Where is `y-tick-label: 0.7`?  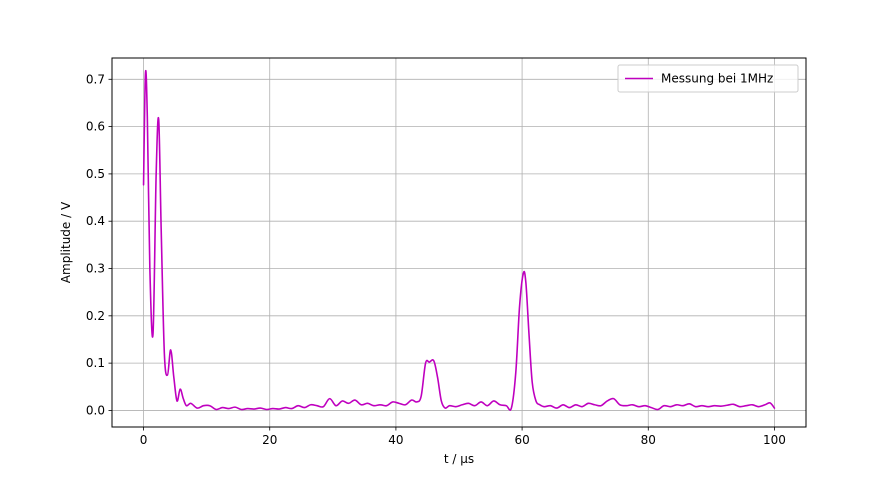
y-tick-label: 0.7 is located at coordinates (95, 79).